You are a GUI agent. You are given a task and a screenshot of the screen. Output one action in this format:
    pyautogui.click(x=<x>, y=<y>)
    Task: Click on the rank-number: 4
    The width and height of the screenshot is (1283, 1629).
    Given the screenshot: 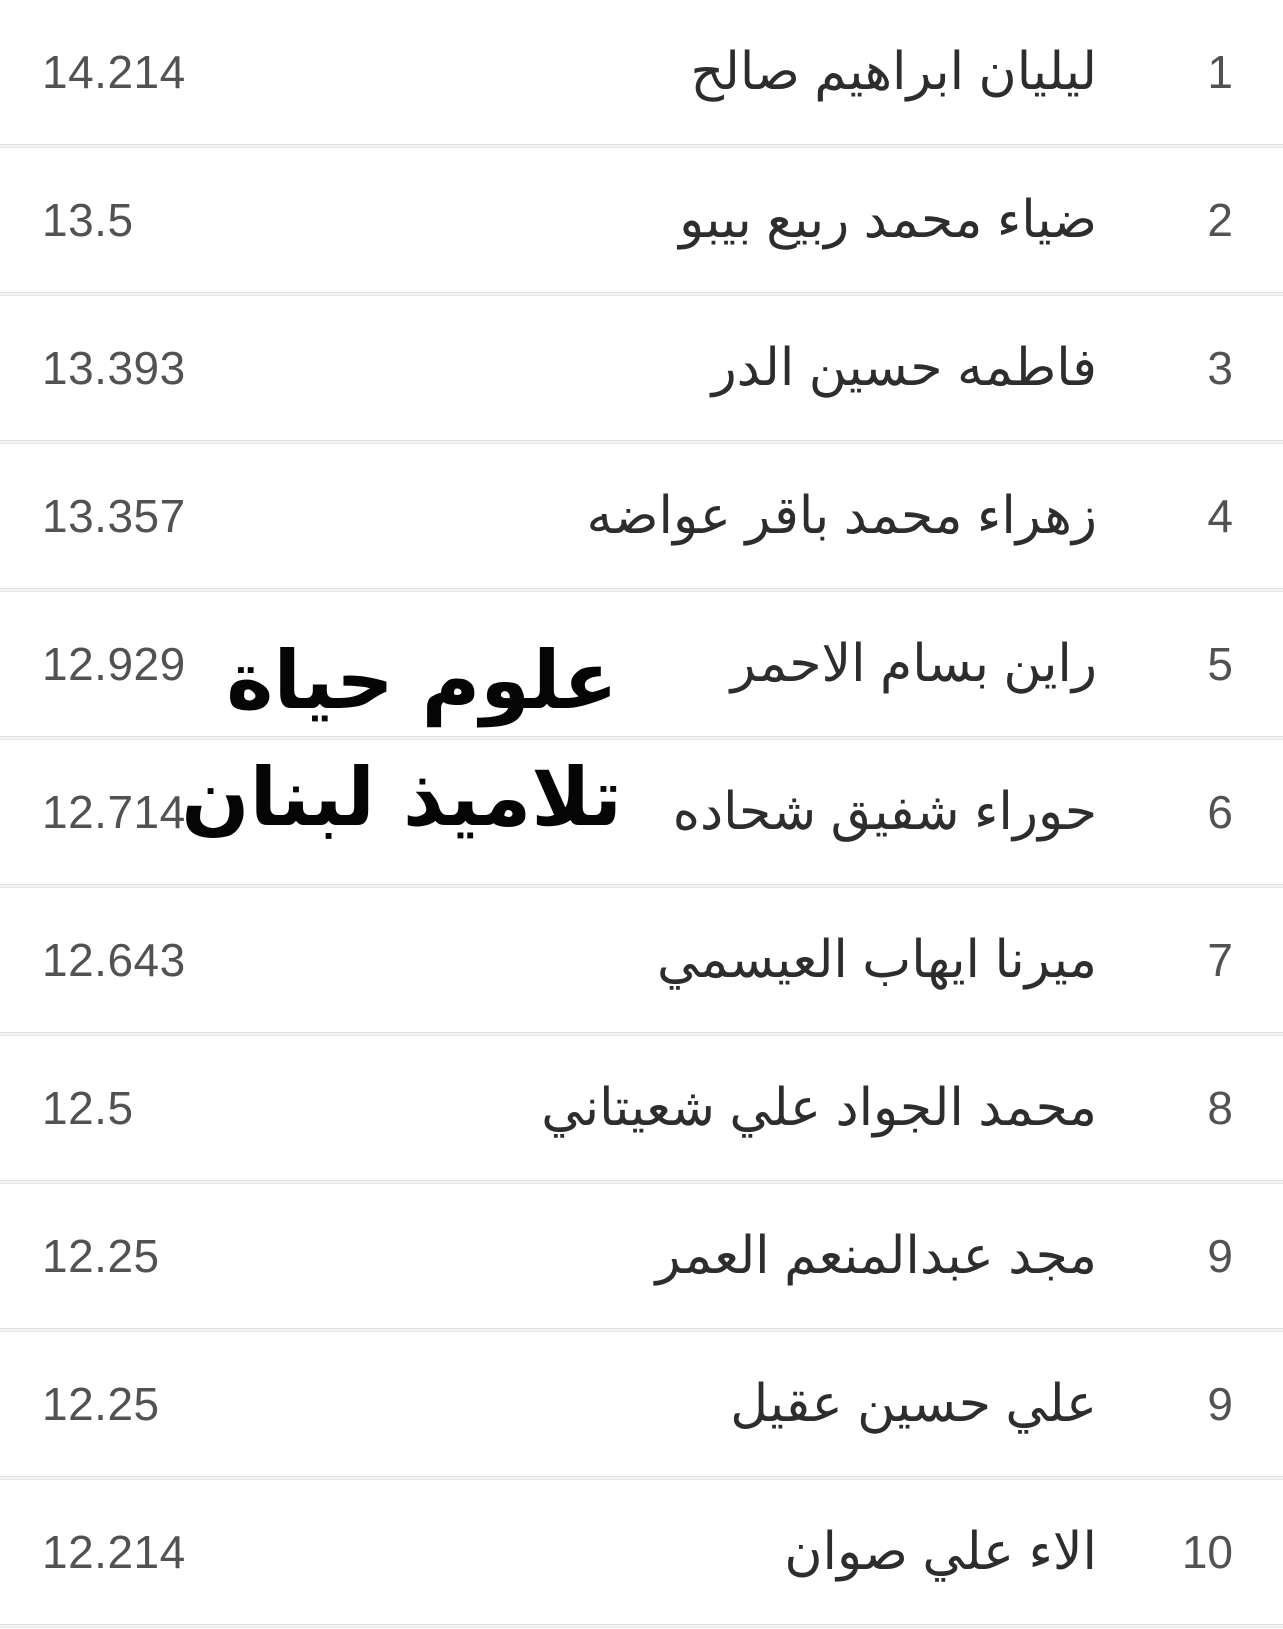 What is the action you would take?
    pyautogui.click(x=1220, y=516)
    